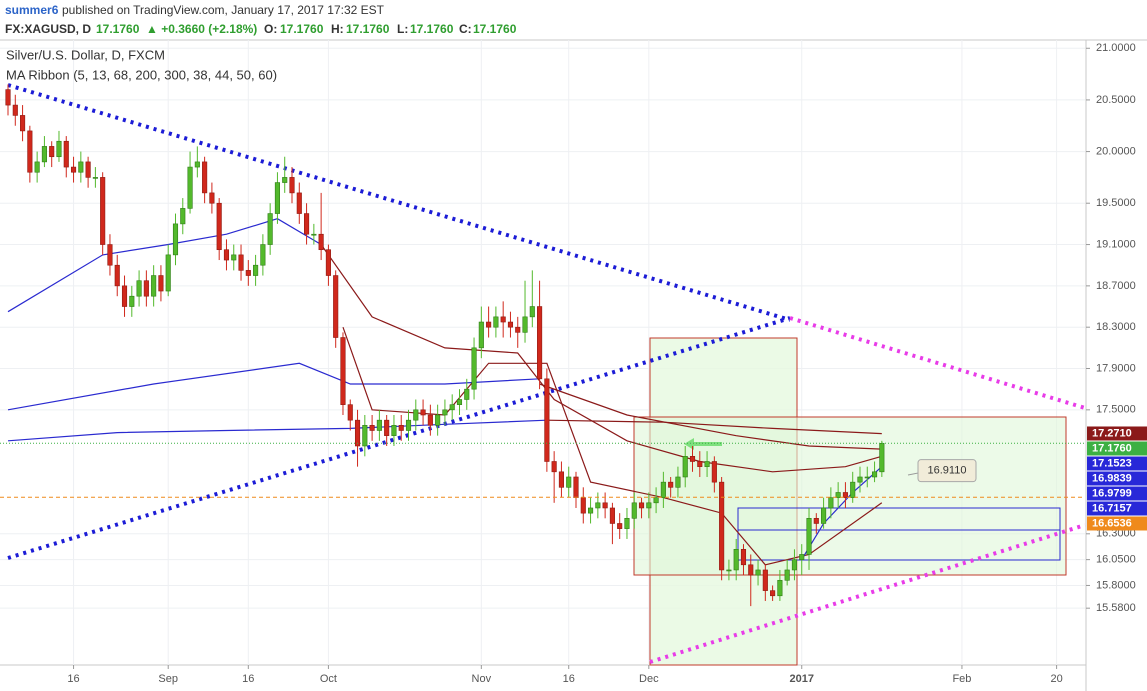 This screenshot has height=691, width=1147. What do you see at coordinates (1112, 463) in the screenshot?
I see `price-tag-label: 17.1523` at bounding box center [1112, 463].